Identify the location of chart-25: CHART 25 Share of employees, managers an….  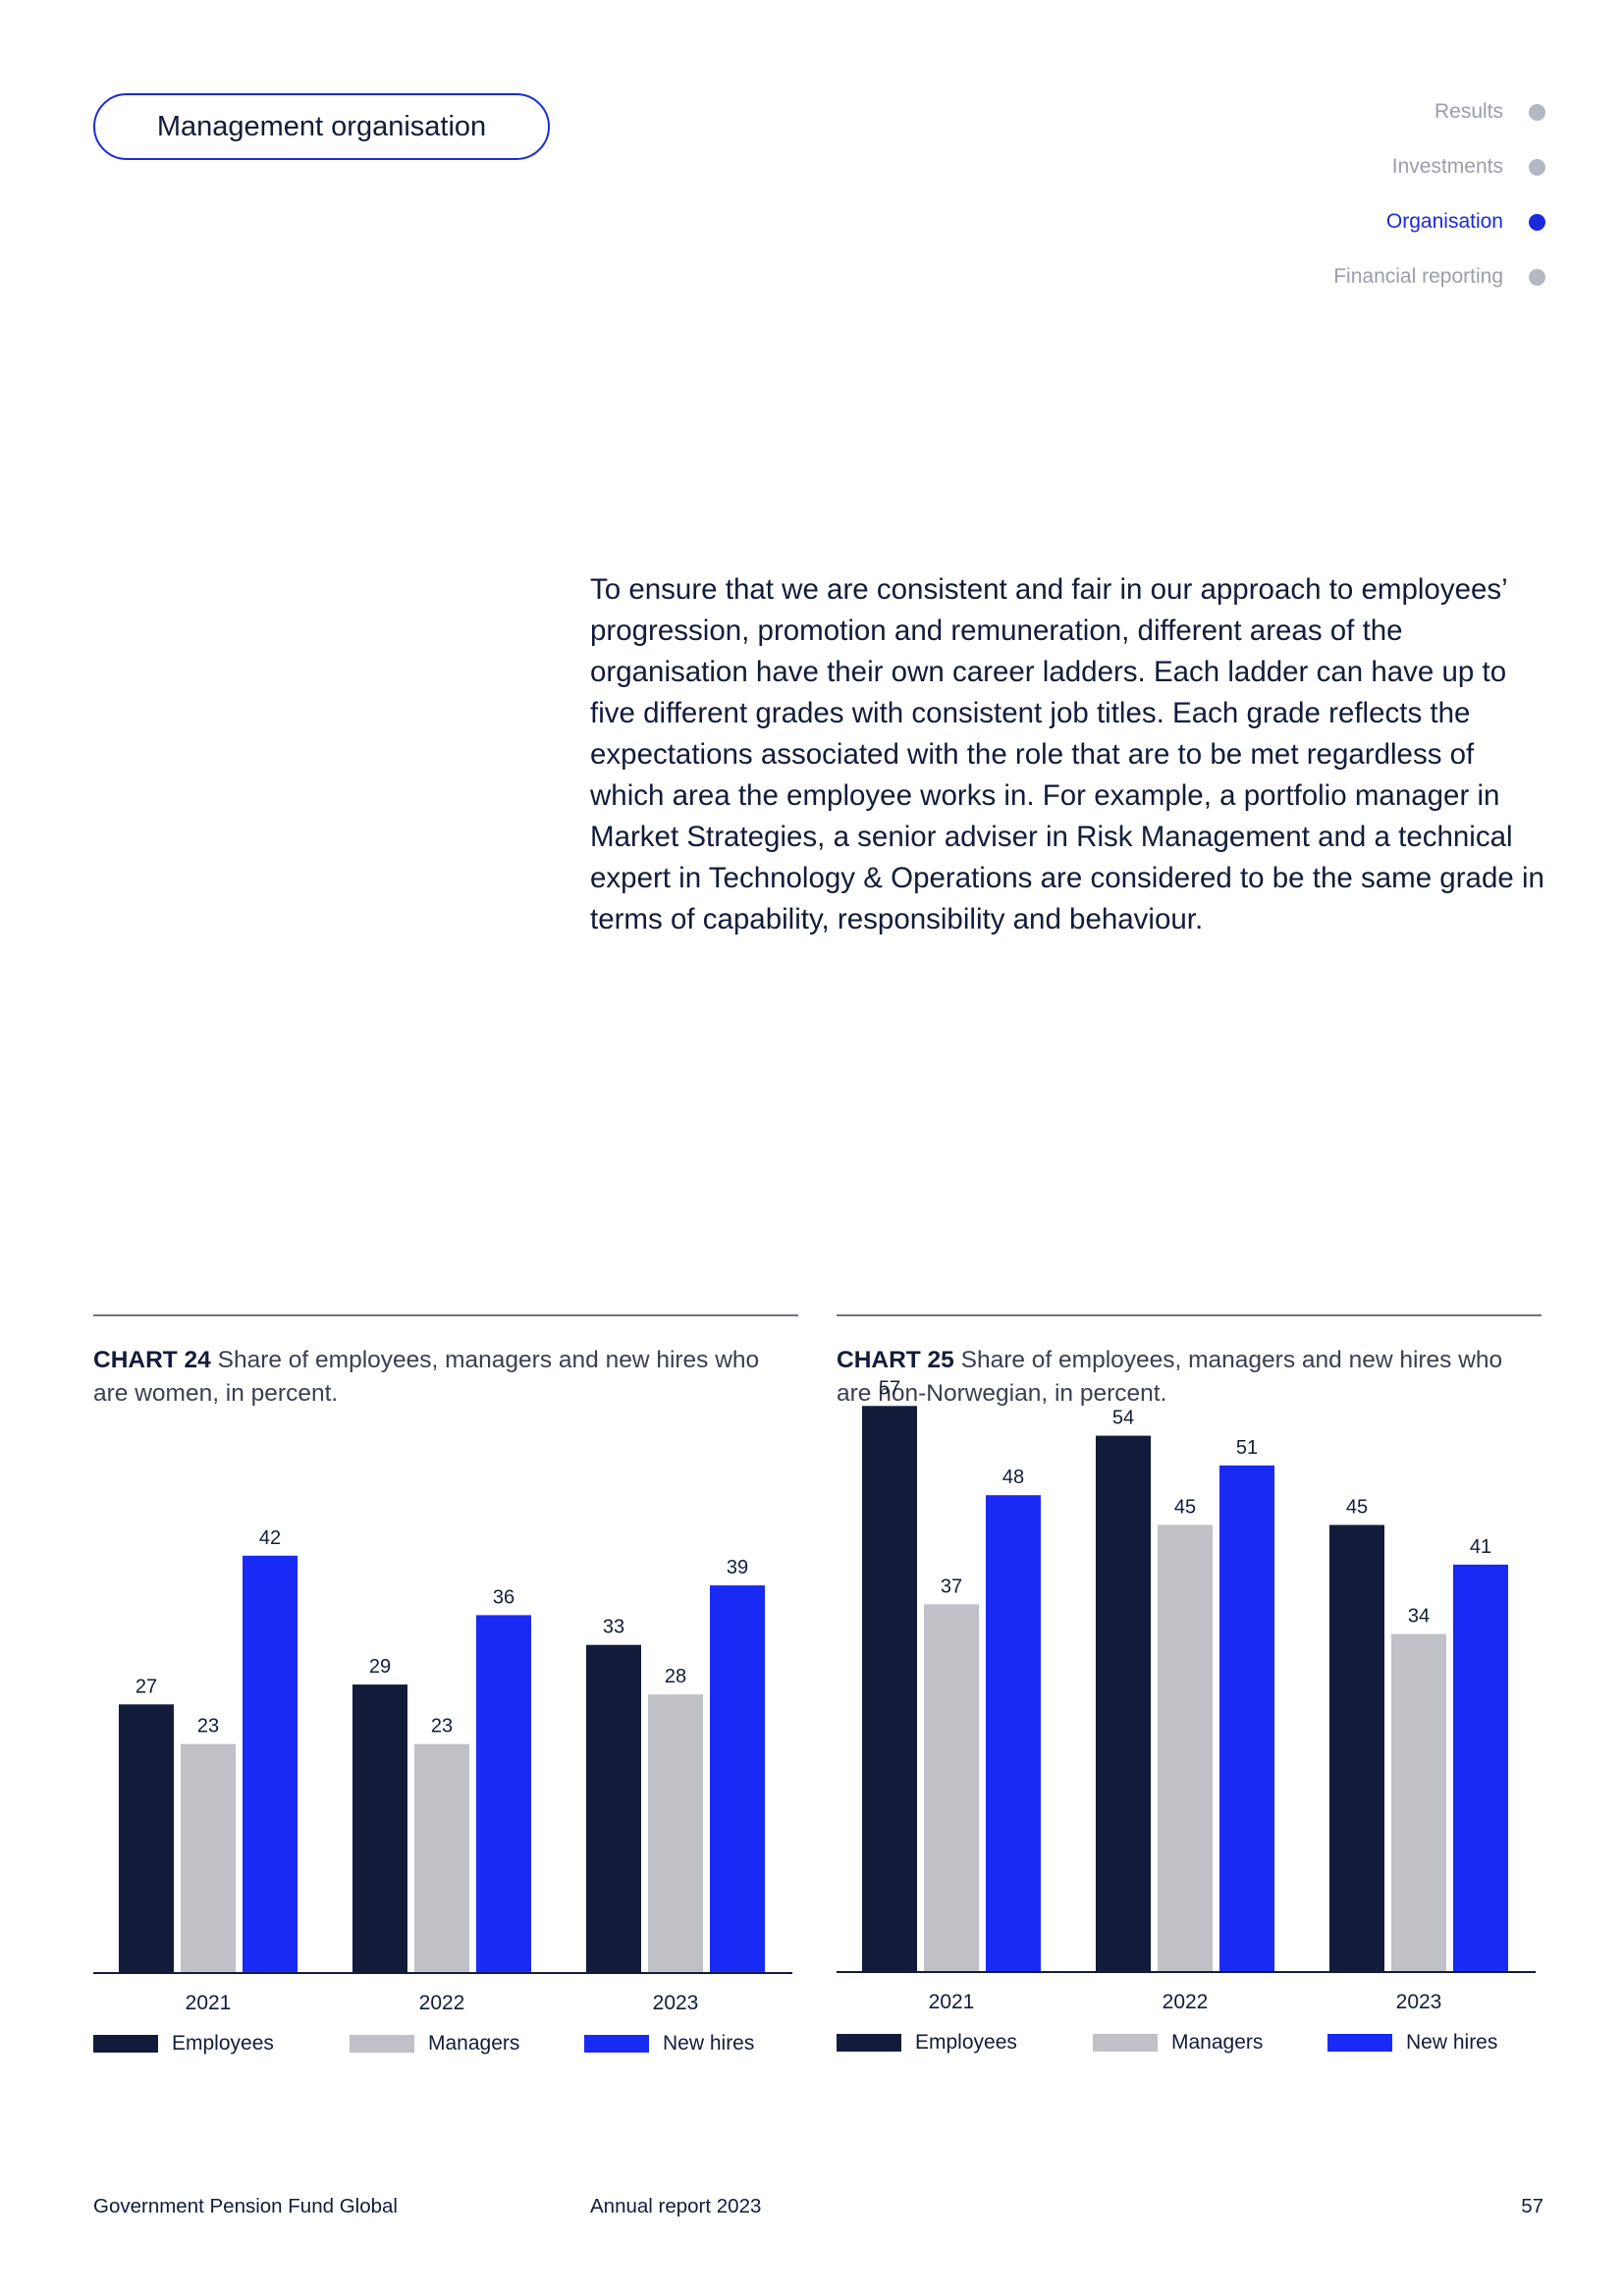
(1189, 1684).